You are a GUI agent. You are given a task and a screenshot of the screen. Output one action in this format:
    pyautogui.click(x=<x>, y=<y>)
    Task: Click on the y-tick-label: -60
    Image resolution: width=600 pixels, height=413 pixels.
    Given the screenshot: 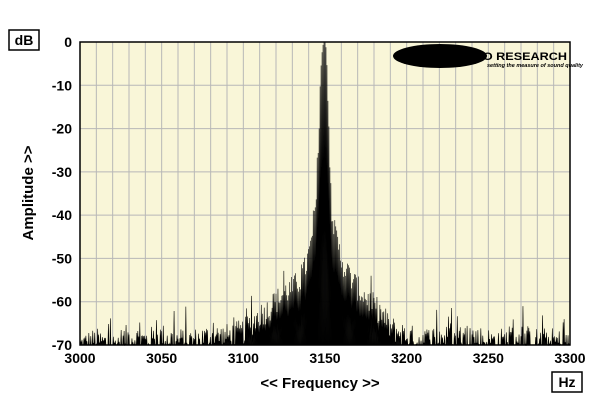 What is the action you would take?
    pyautogui.click(x=62, y=302)
    